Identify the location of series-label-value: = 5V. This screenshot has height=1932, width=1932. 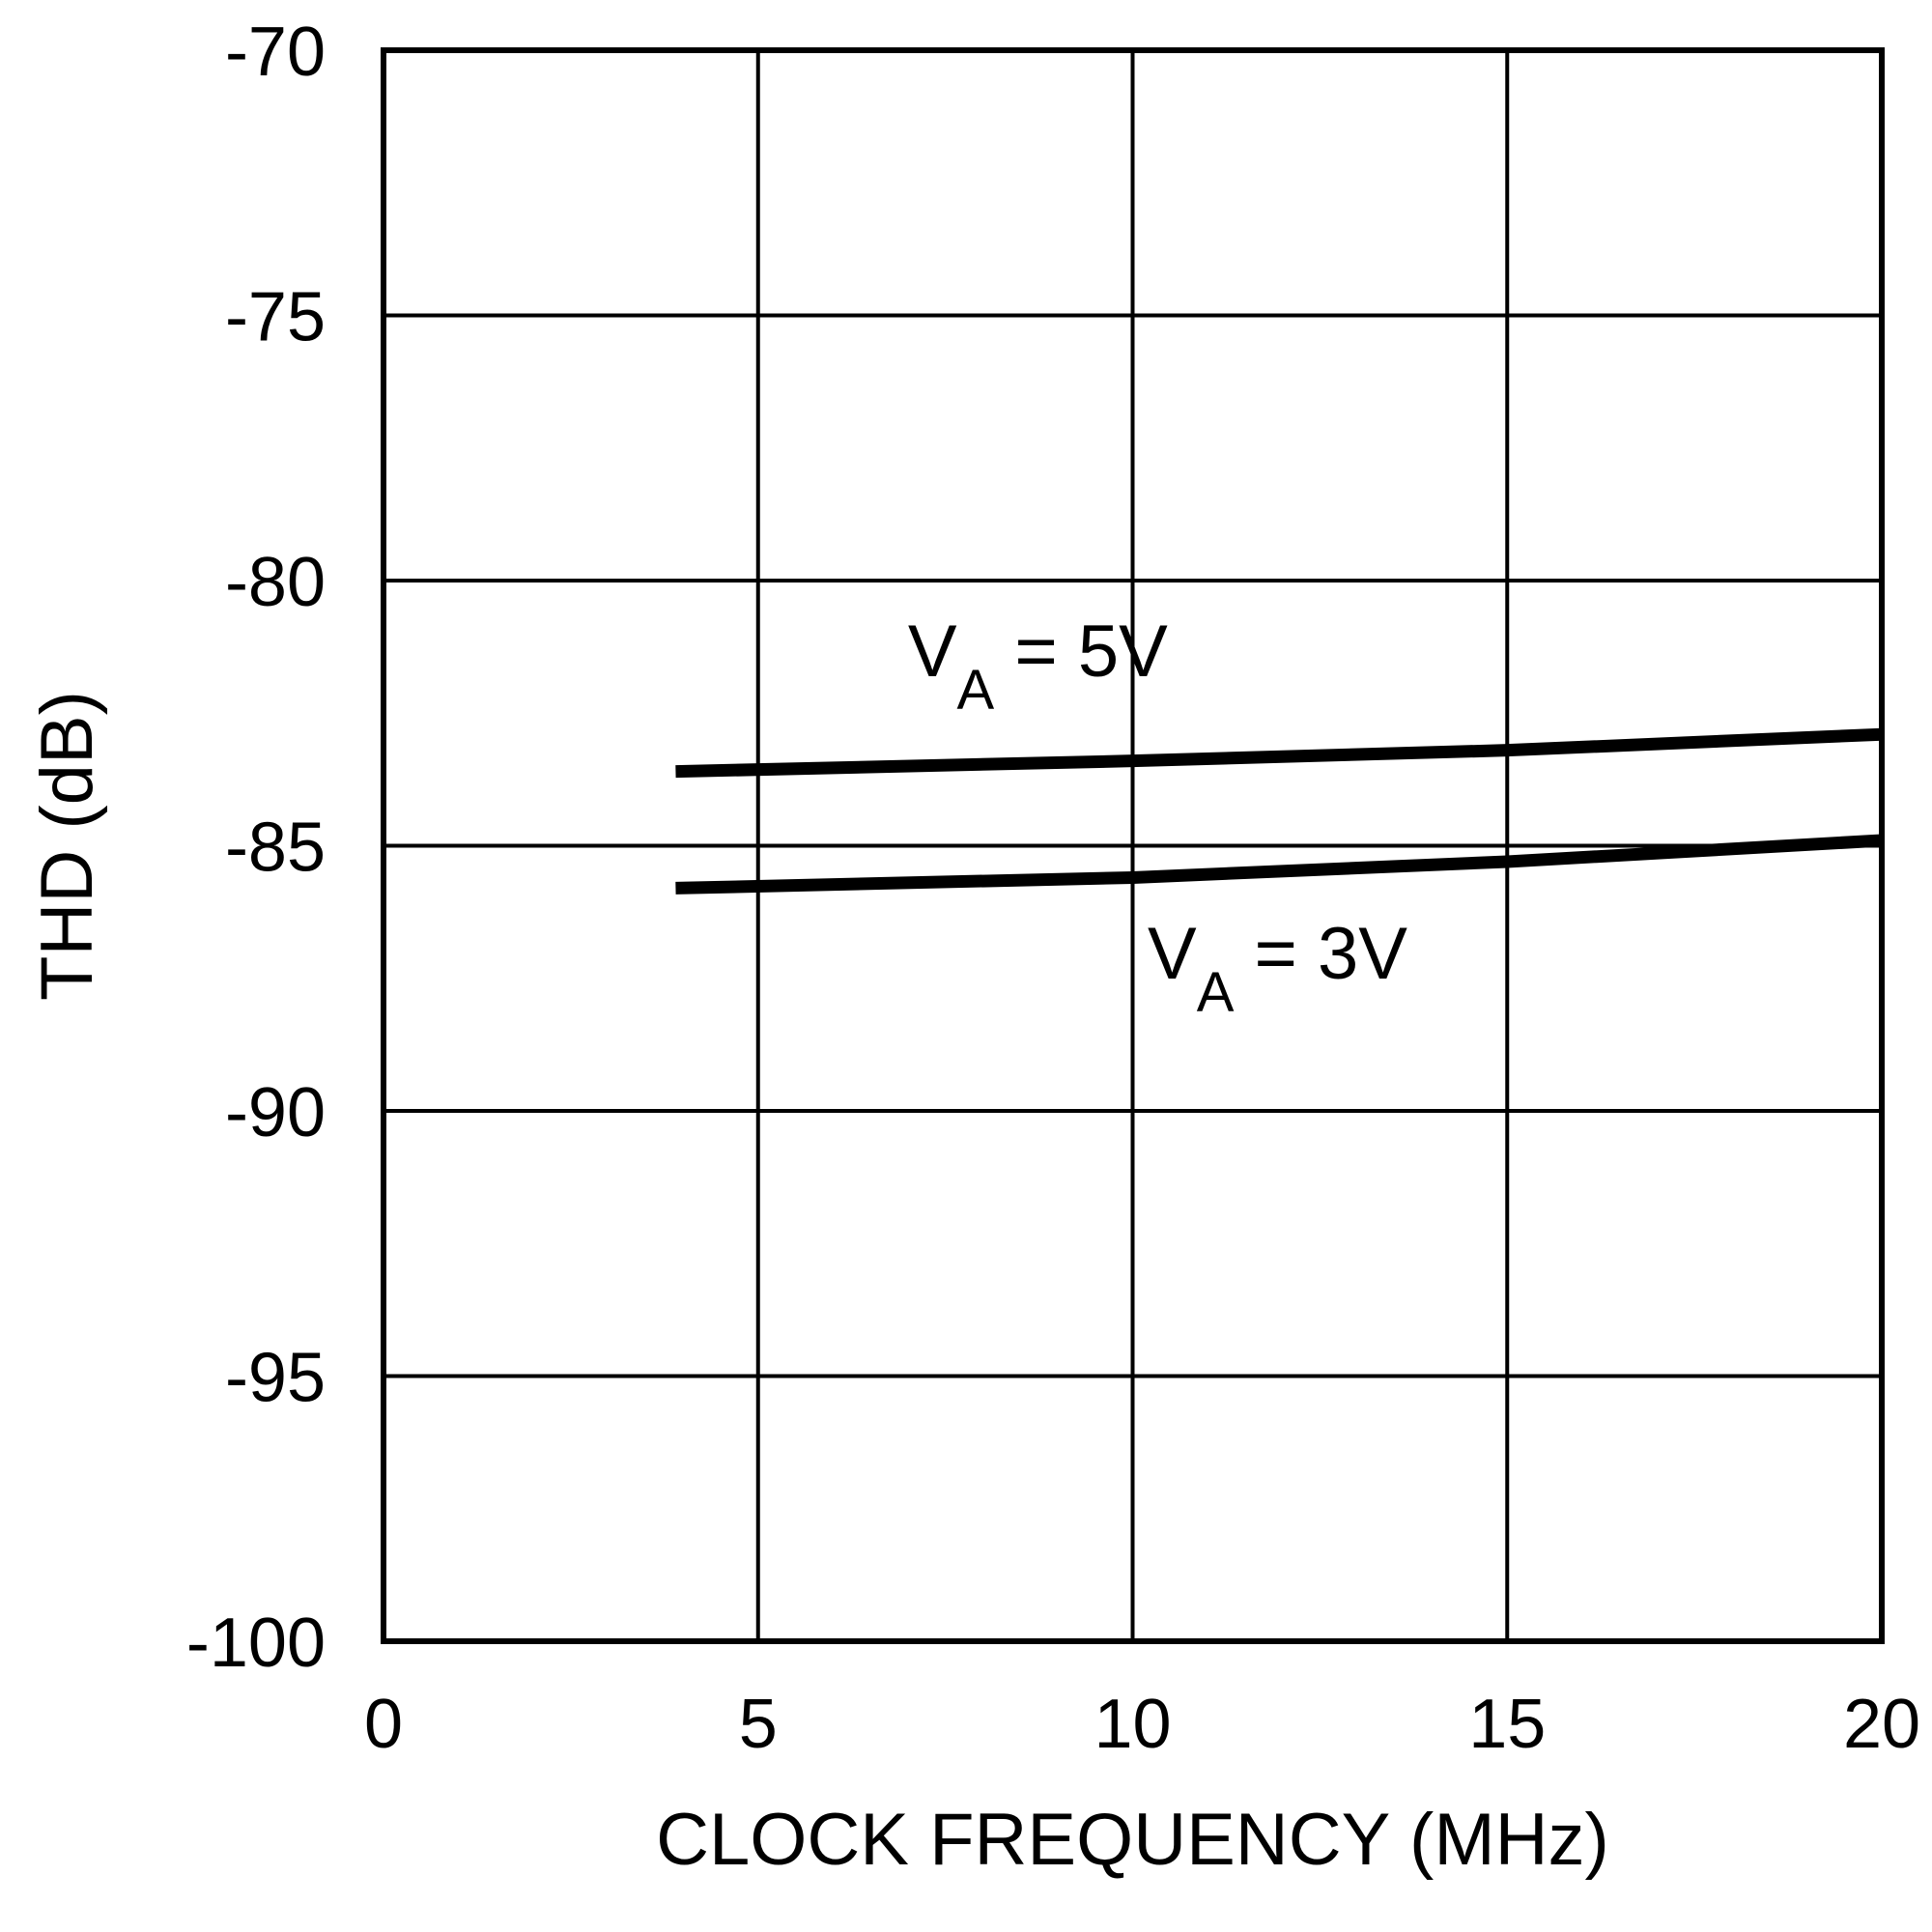
(1081, 652).